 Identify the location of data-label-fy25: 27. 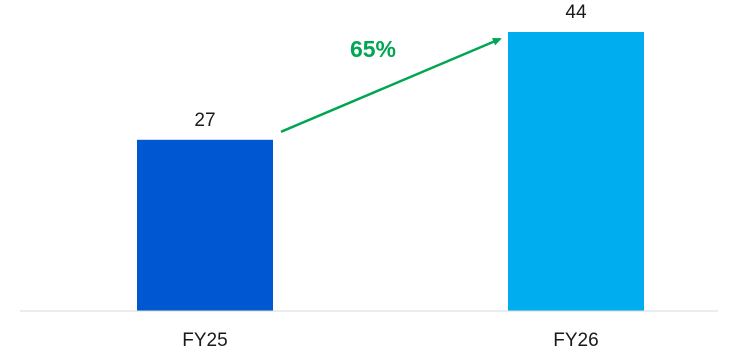
(204, 120).